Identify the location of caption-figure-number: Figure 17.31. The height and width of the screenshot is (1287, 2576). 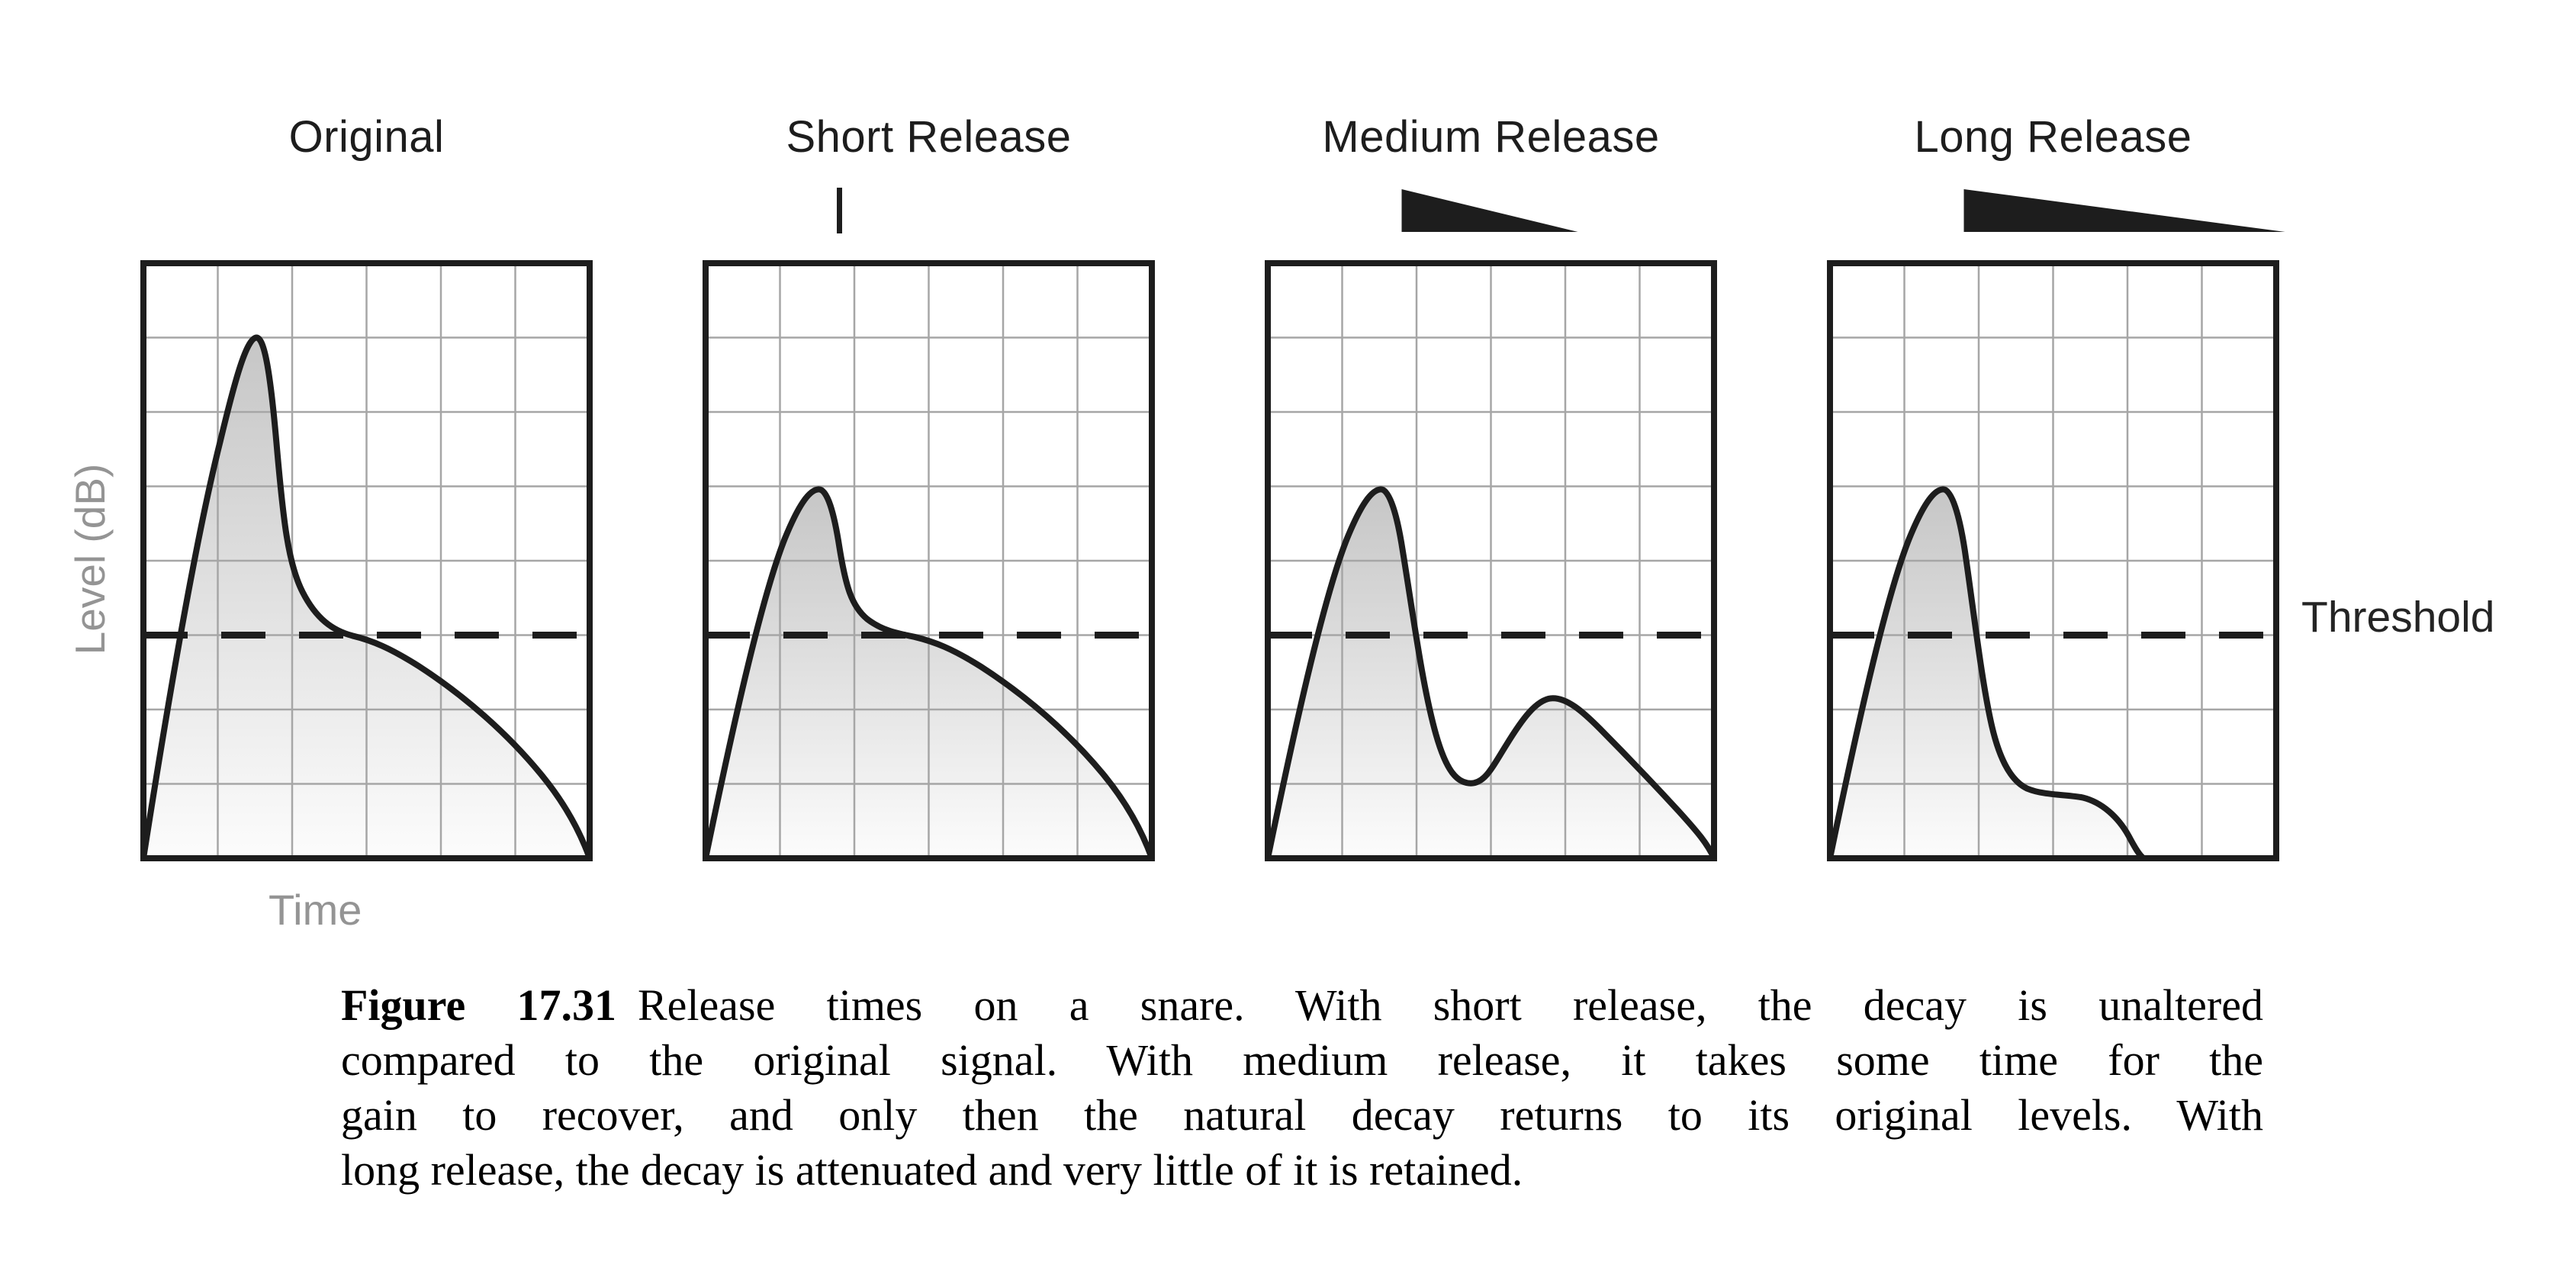
(478, 1005).